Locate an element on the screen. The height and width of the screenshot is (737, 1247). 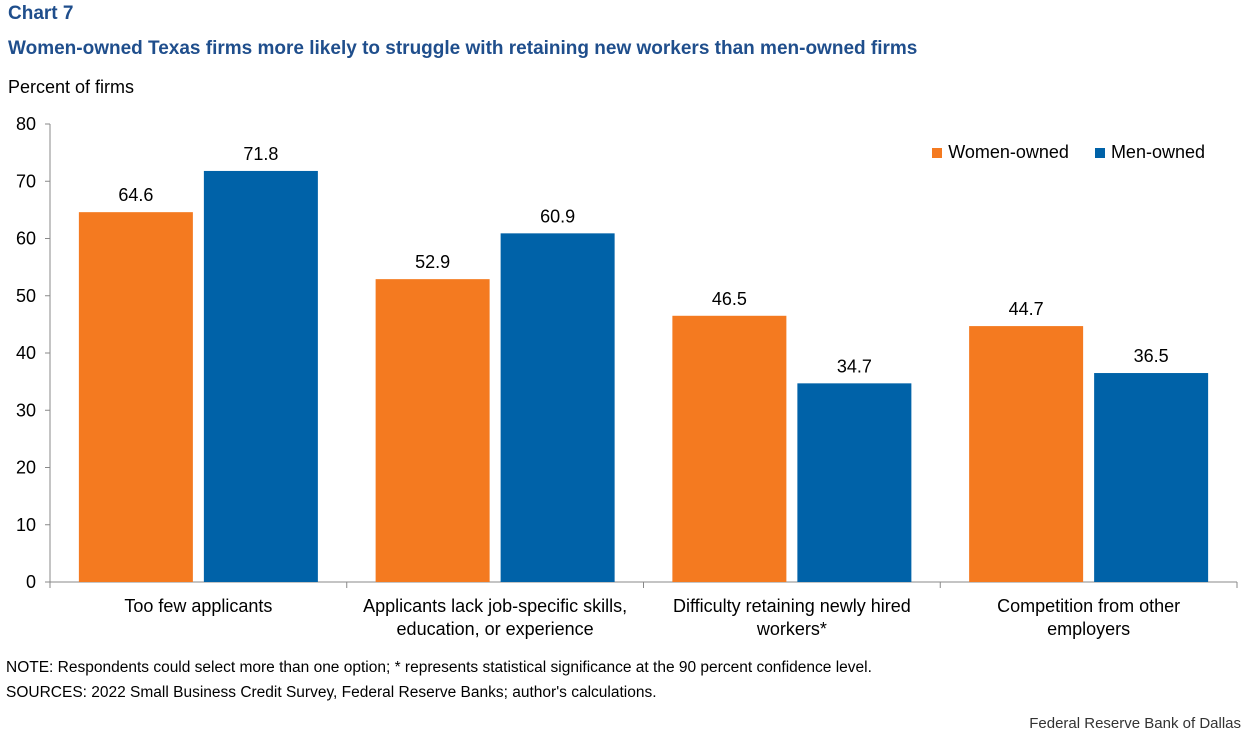
y-tick-label: 40 is located at coordinates (26, 353).